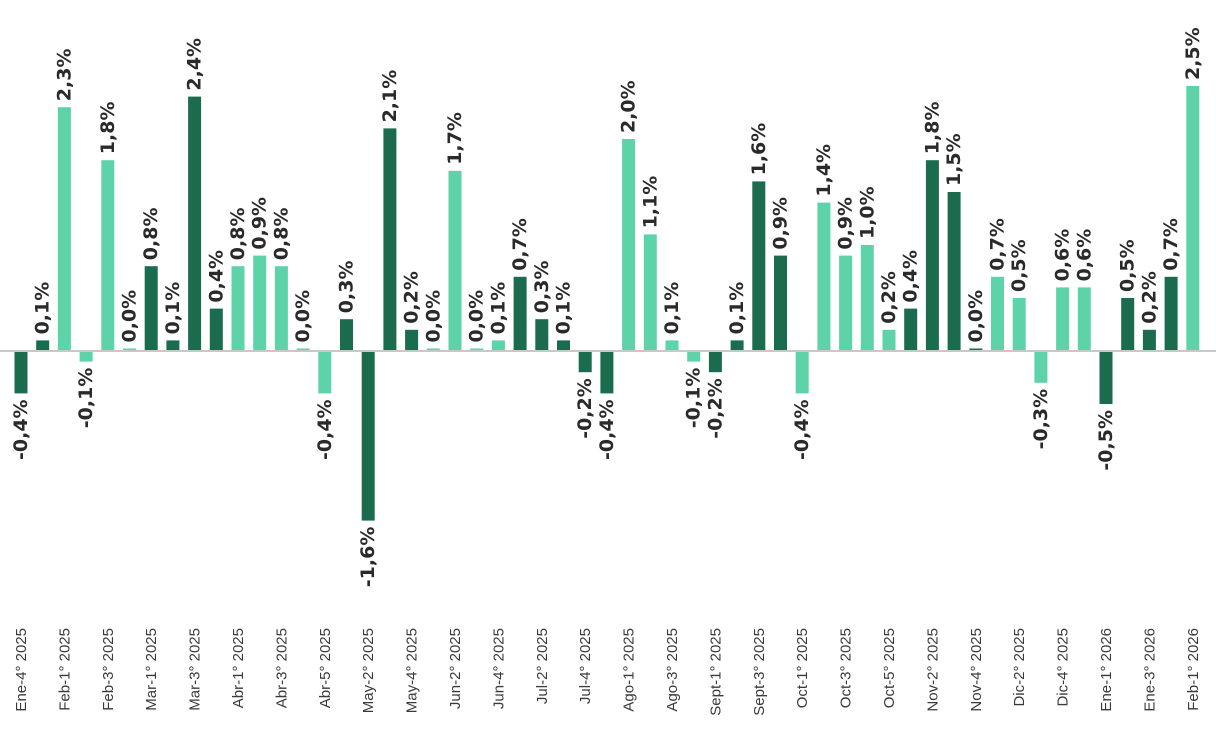 This screenshot has width=1216, height=749. What do you see at coordinates (759, 672) in the screenshot?
I see `x-tick-label-17: Sept-3° 2025` at bounding box center [759, 672].